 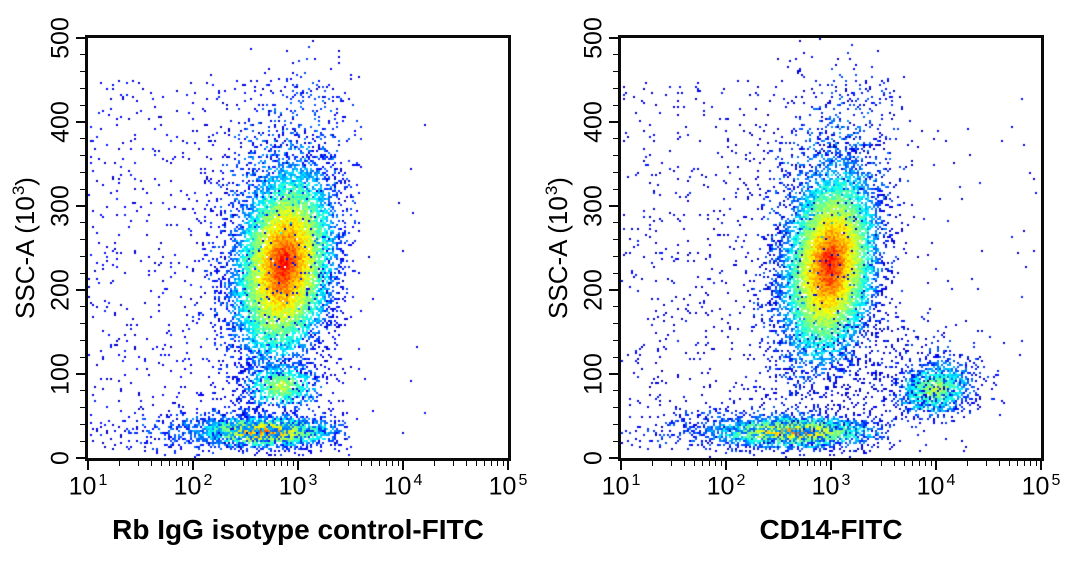 I want to click on y-axis-label-text: SSC-A (10, so click(x=24, y=257).